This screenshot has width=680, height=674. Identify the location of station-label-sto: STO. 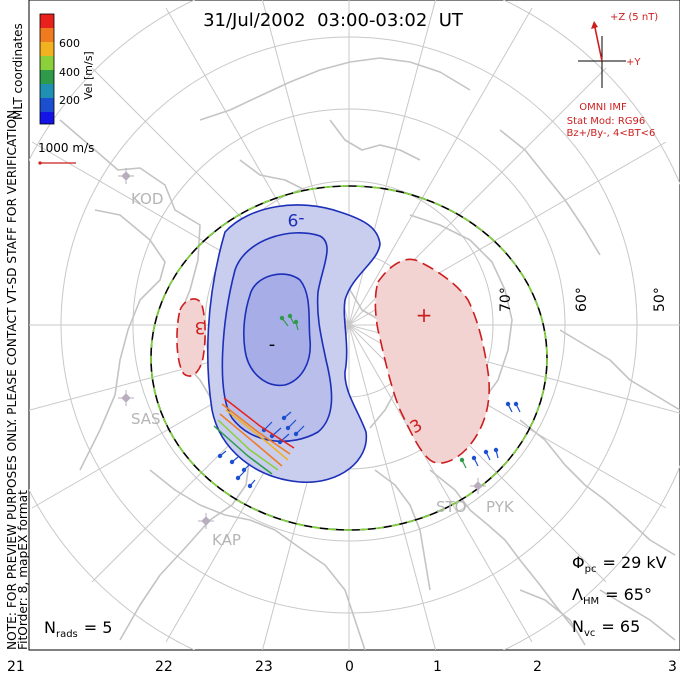
(451, 507).